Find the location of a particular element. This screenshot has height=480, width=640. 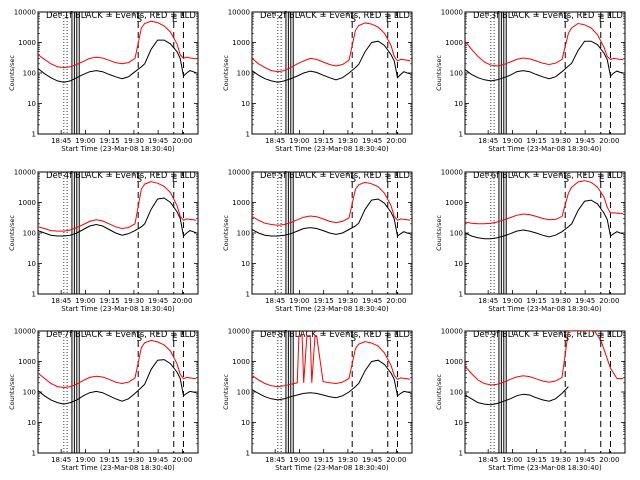

chart-title: Det 6f BLACK = Events, RED = LLD is located at coordinates (548, 176).